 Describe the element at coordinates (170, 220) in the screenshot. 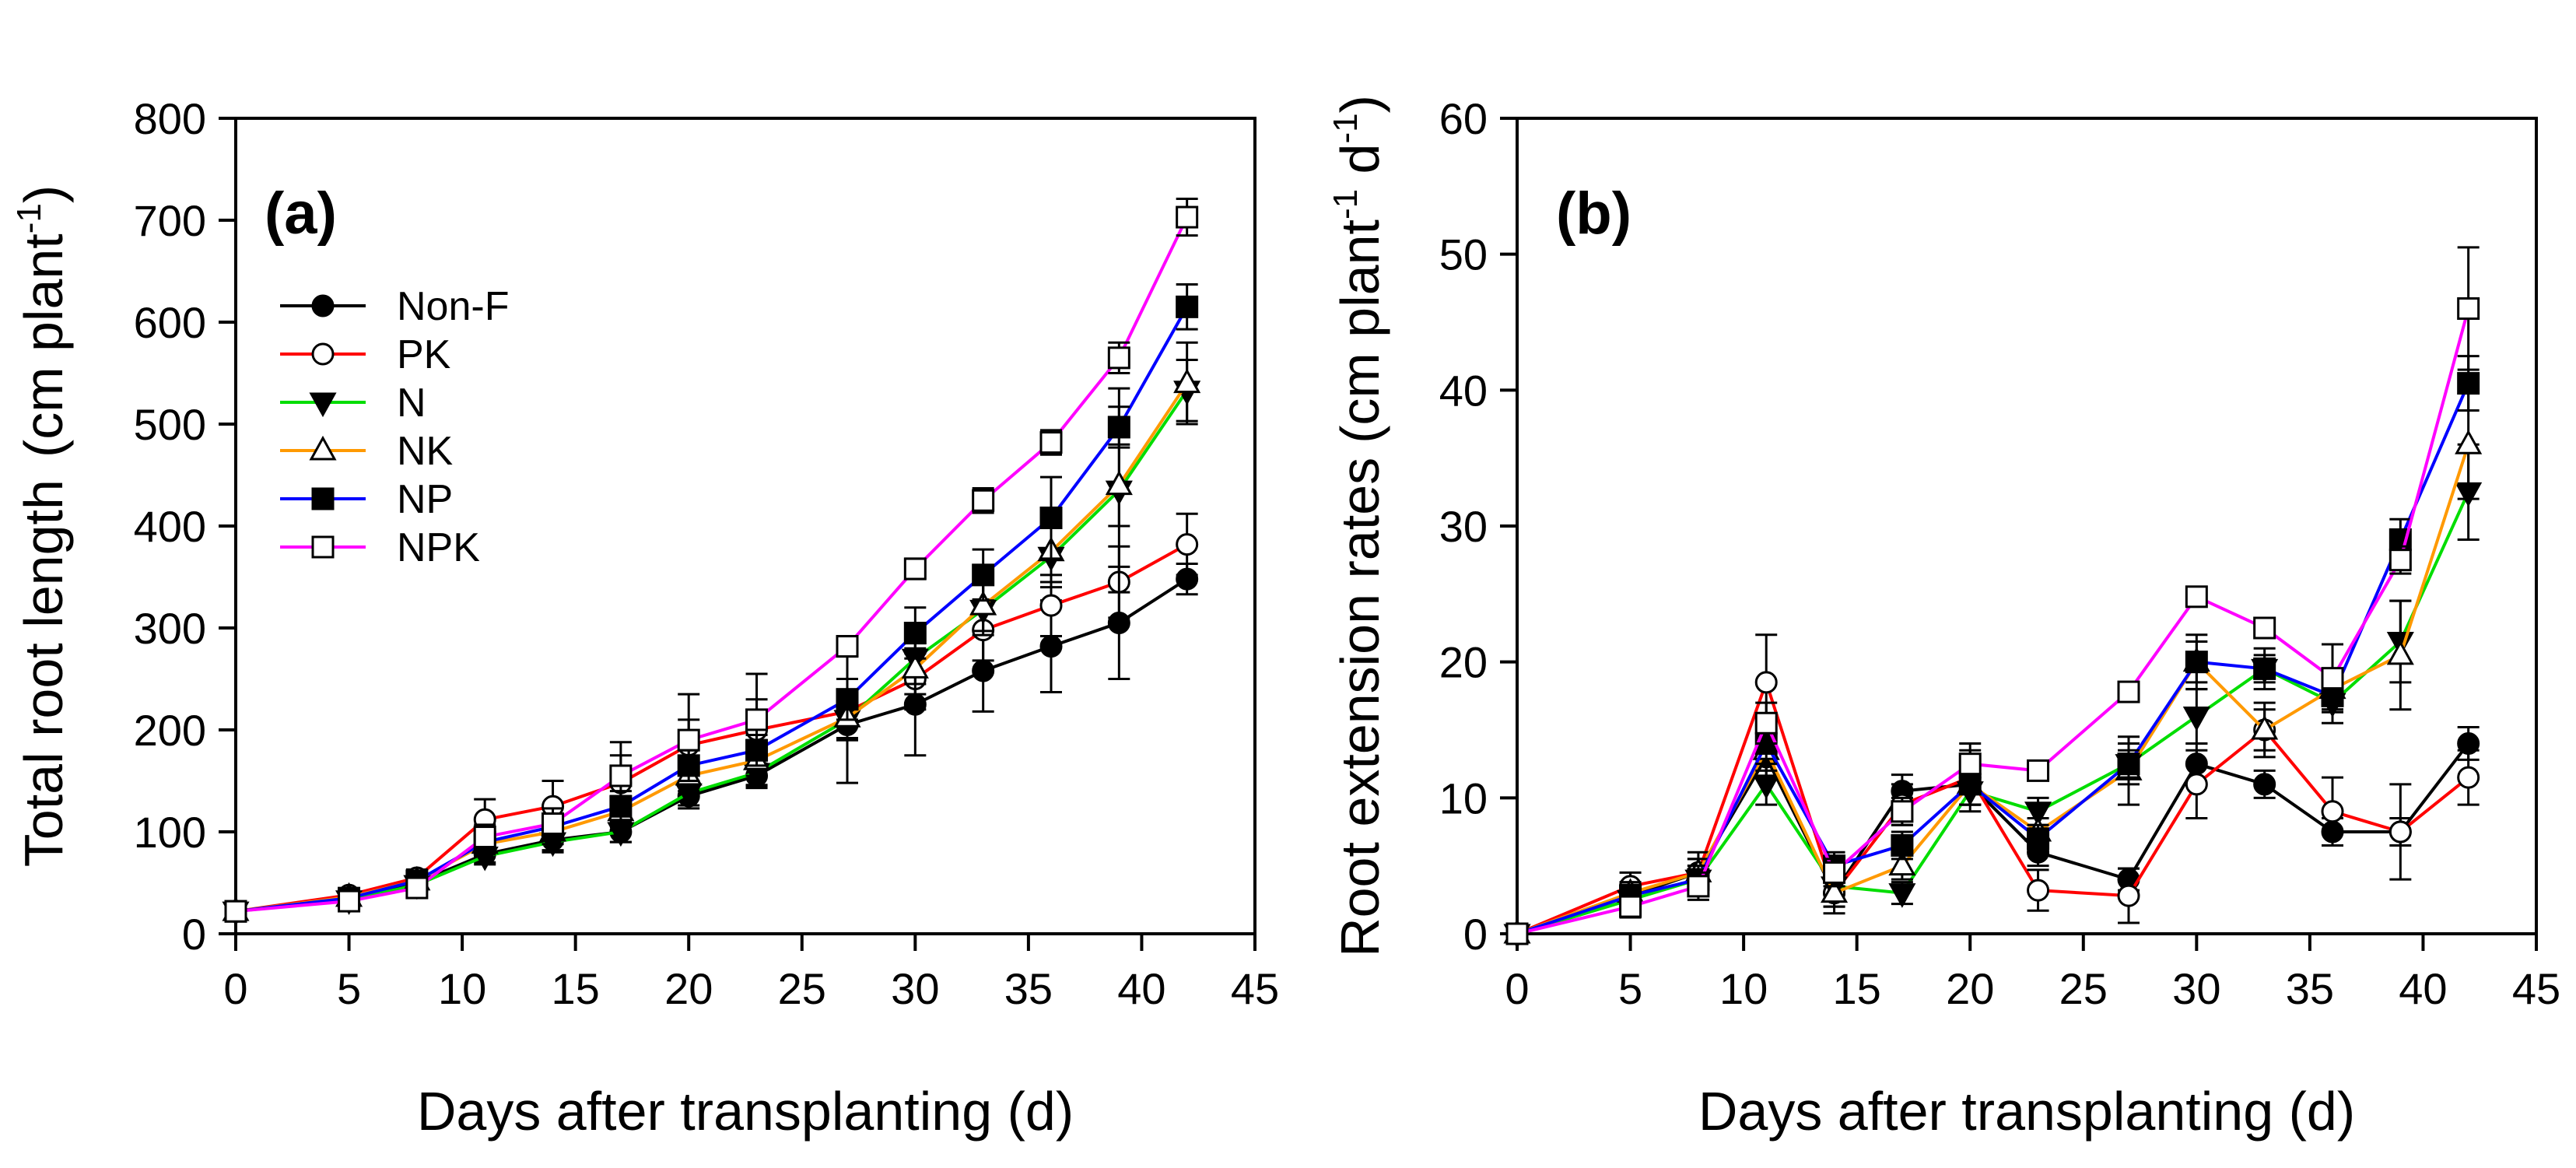

I see `panel-a-y-tick-label: 700` at that location.